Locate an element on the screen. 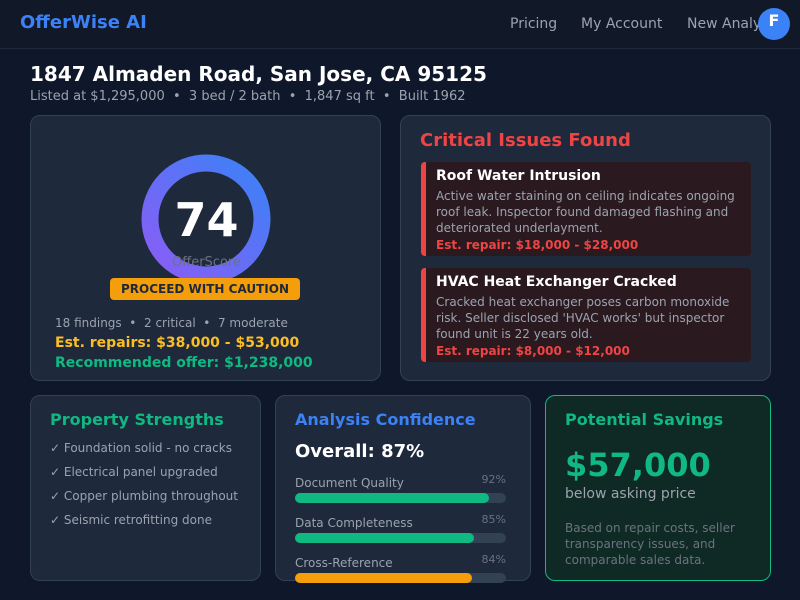  nav-link: Pricing is located at coordinates (534, 24).